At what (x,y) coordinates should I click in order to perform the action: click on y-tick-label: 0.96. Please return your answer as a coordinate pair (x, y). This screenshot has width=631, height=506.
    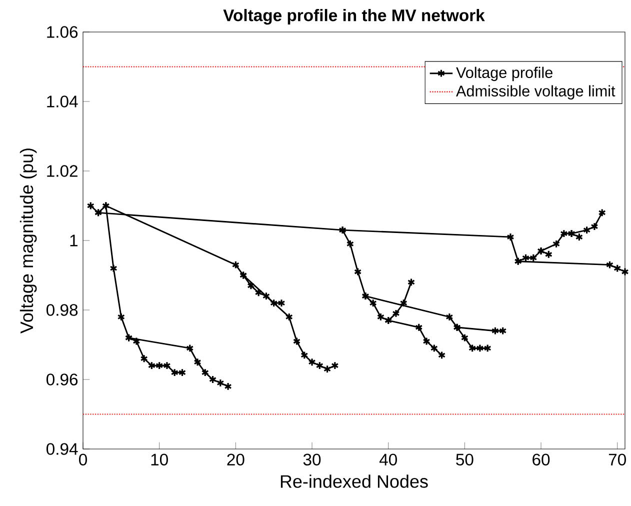
    Looking at the image, I should click on (62, 380).